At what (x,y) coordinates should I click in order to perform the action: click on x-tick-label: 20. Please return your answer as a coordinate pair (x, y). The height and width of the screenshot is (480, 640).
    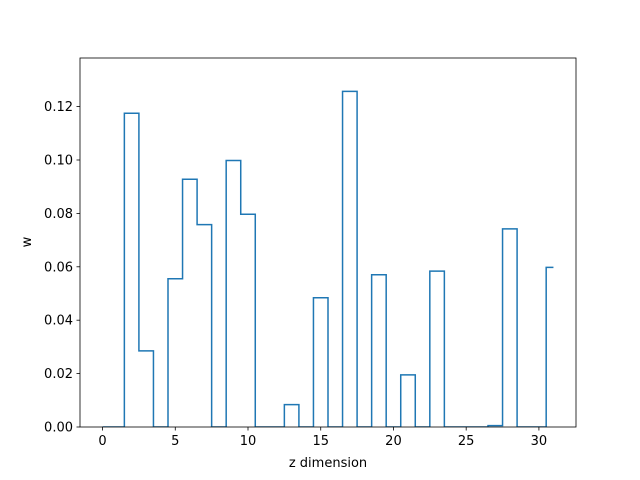
    Looking at the image, I should click on (393, 441).